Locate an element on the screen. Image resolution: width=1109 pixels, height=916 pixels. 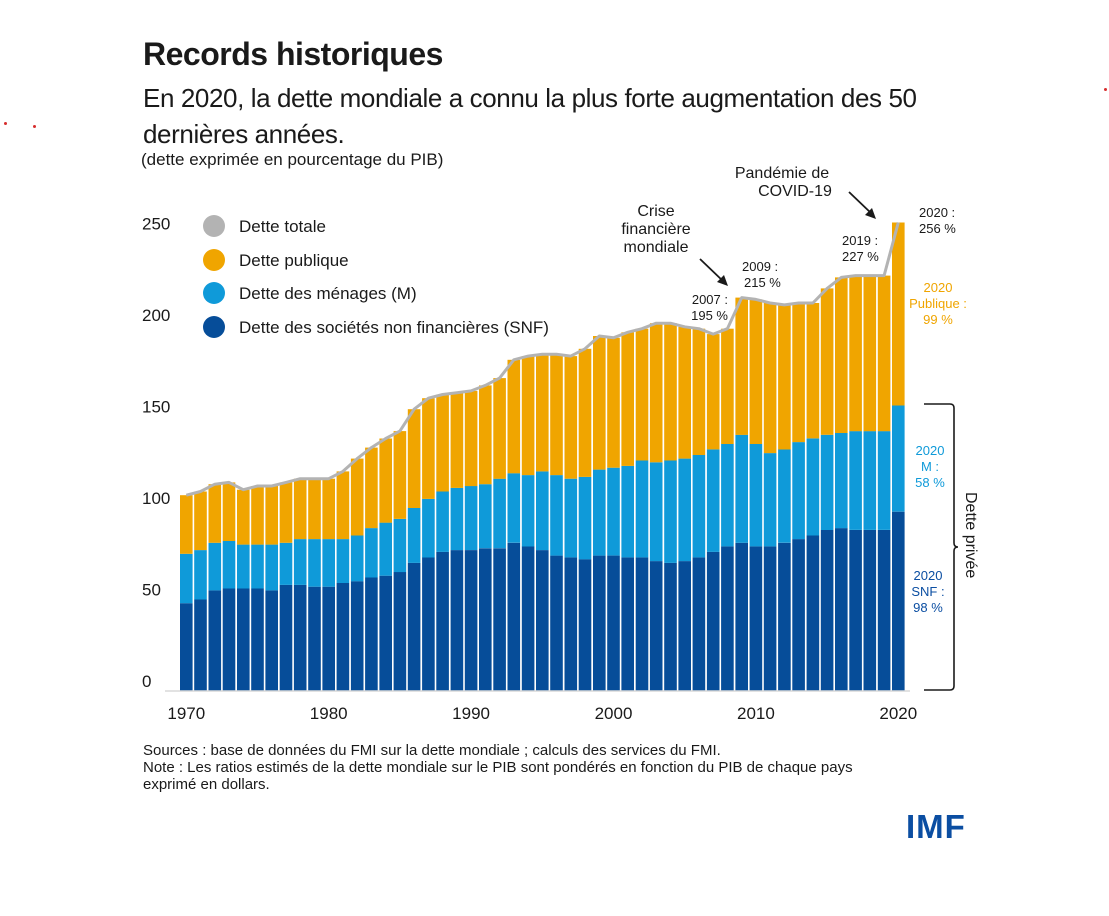
label-2007-value: 195 % is located at coordinates (709, 315).